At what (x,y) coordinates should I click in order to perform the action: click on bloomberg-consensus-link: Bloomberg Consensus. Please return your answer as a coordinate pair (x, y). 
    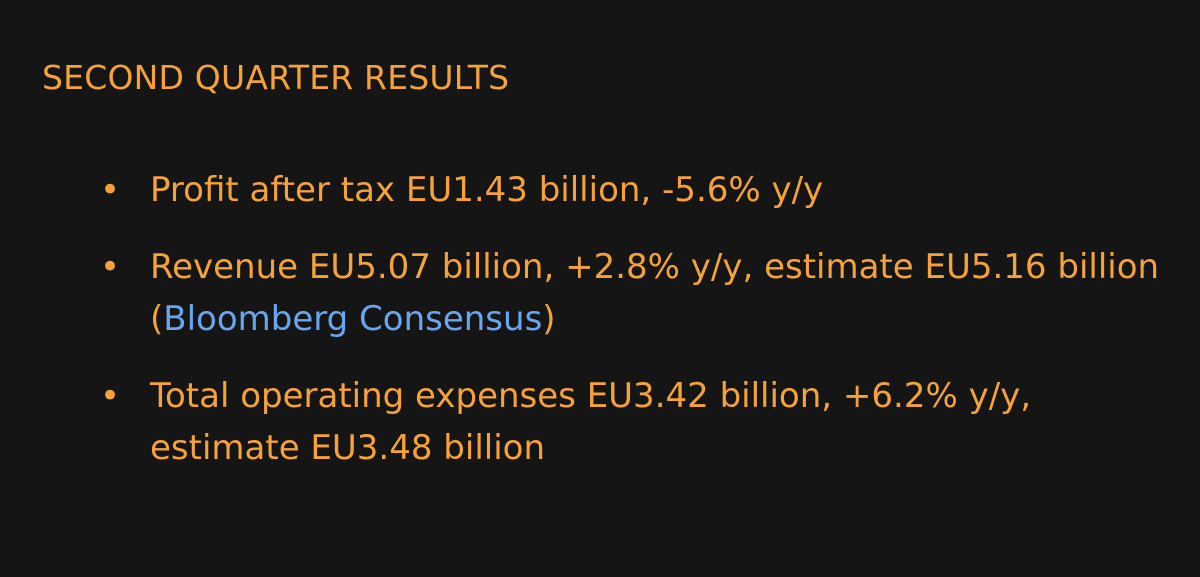
    Looking at the image, I should click on (353, 319).